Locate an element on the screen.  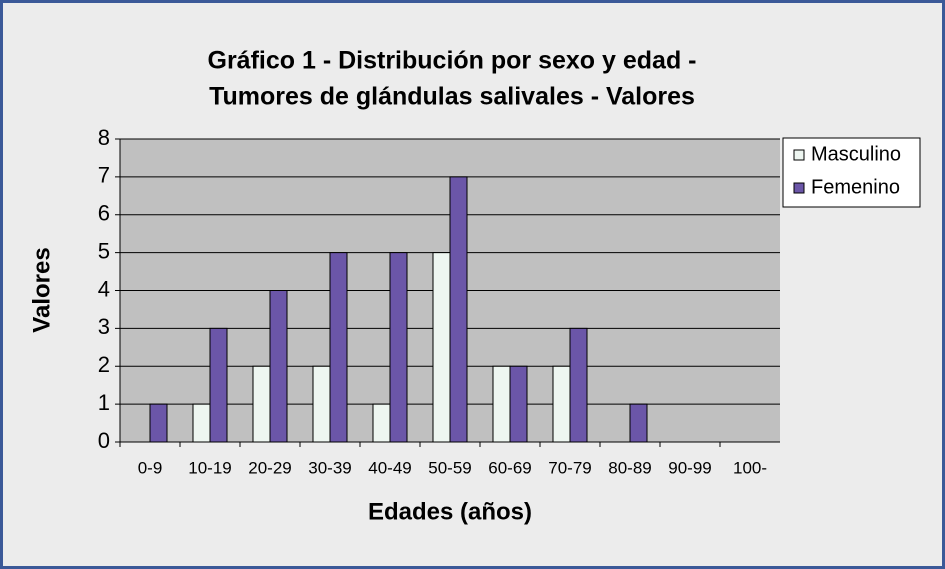
y-tick-label: 8 is located at coordinates (104, 137).